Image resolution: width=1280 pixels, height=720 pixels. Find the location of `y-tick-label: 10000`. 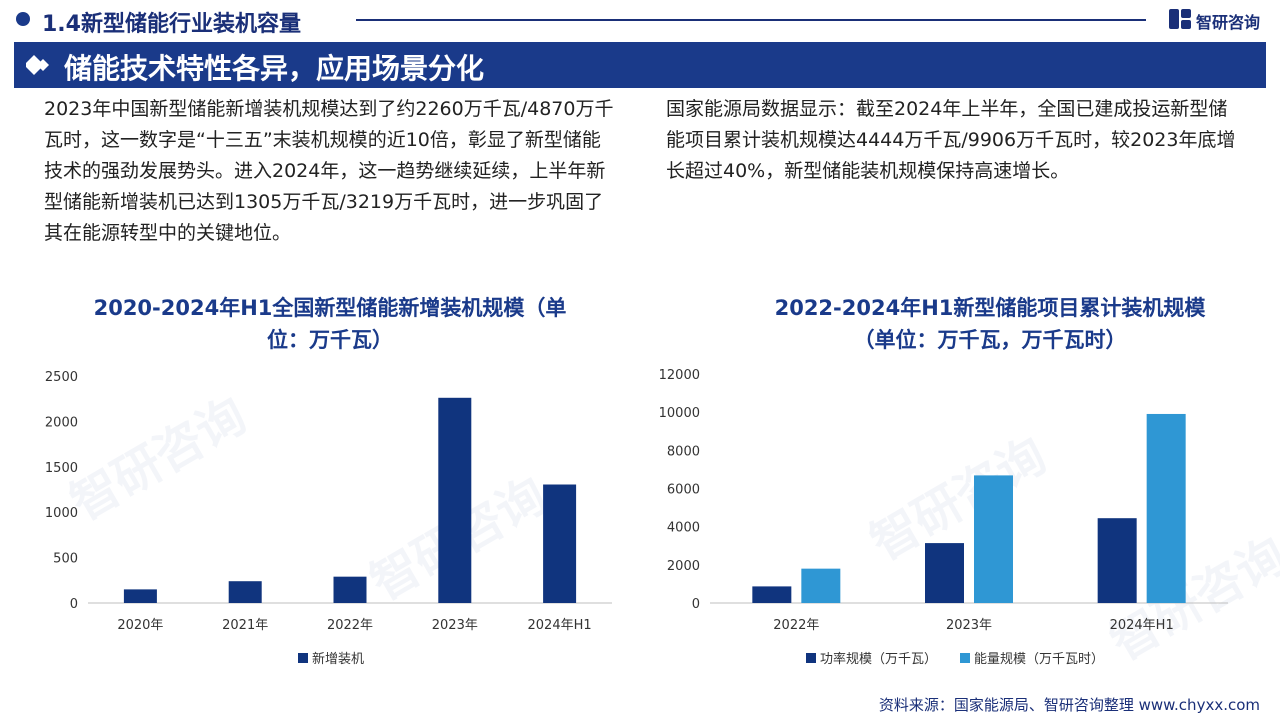

y-tick-label: 10000 is located at coordinates (679, 413).